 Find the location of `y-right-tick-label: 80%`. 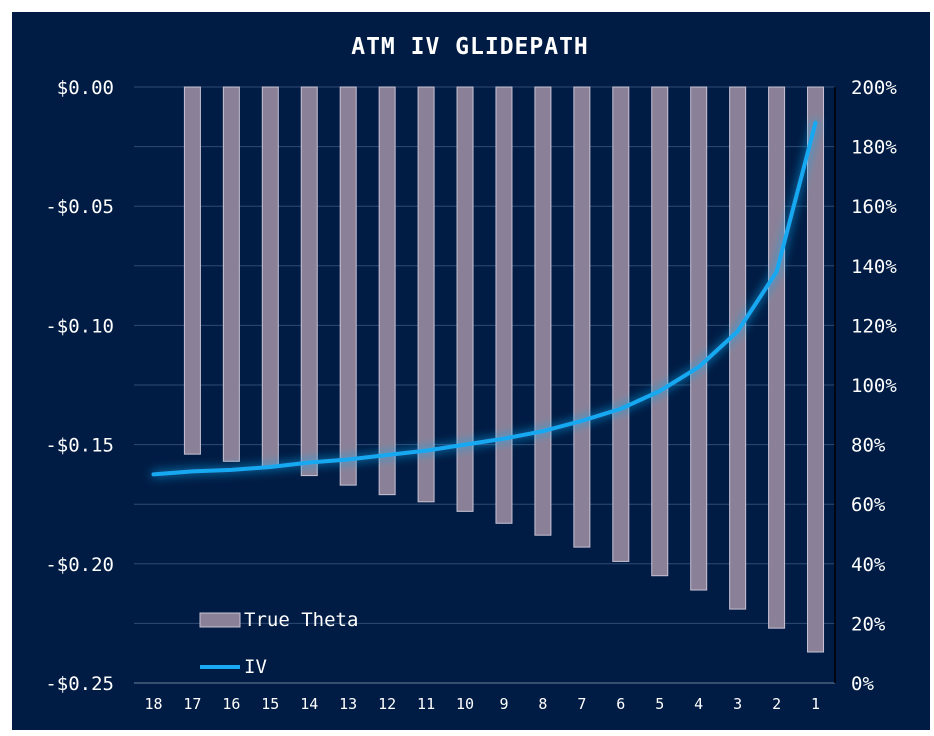

y-right-tick-label: 80% is located at coordinates (868, 446).